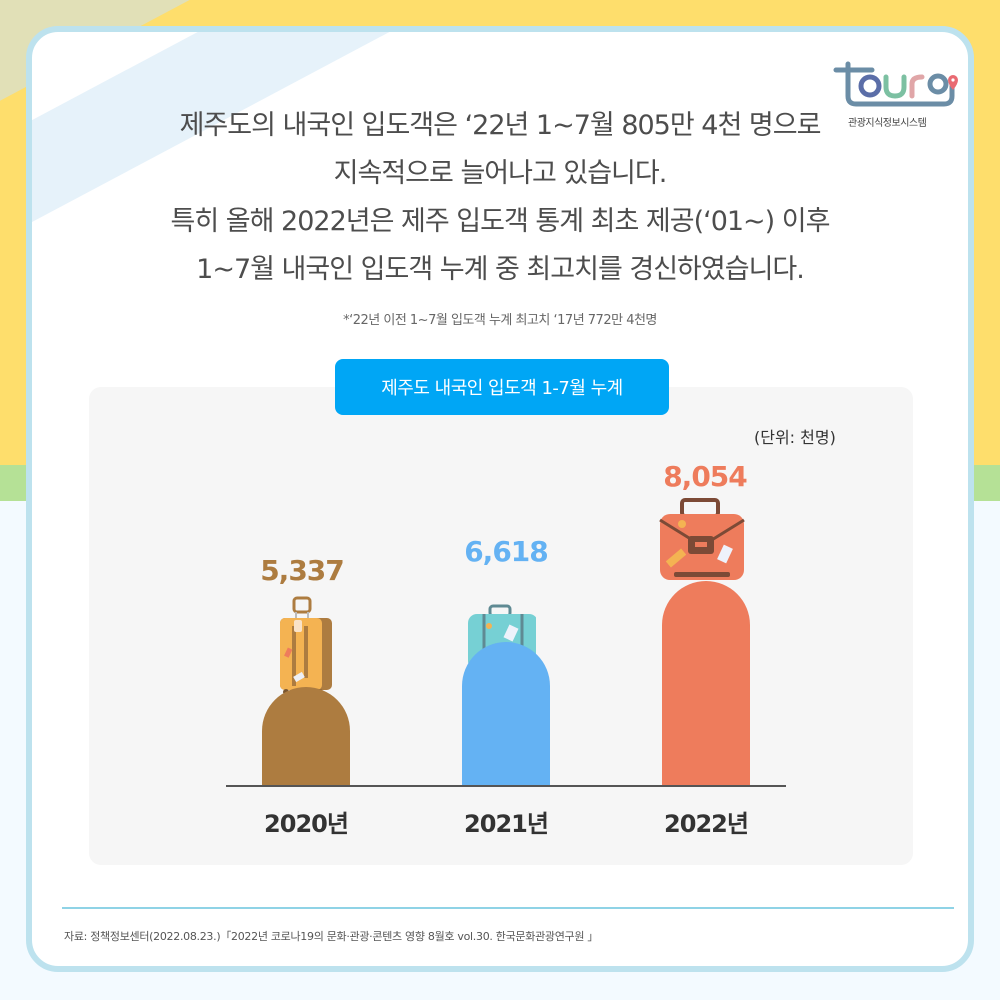  Describe the element at coordinates (306, 645) in the screenshot. I see `rolling-suitcase-icon` at that location.